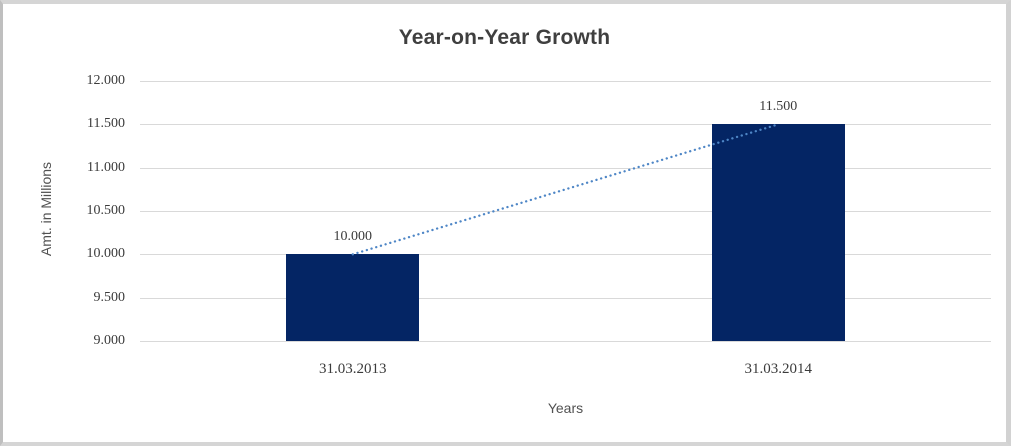  I want to click on y-tick-label: 12.000, so click(106, 80).